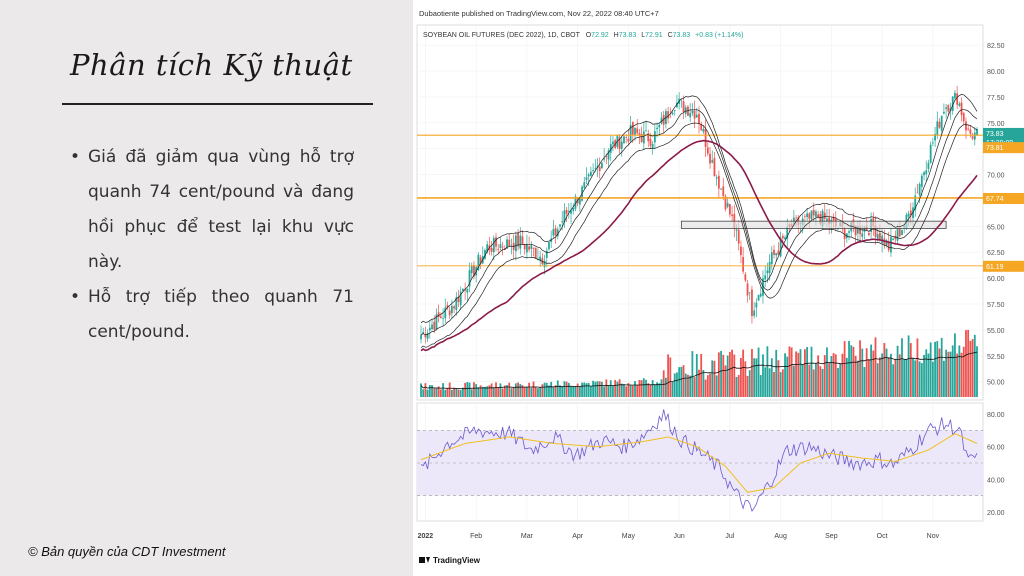 This screenshot has height=576, width=1024. What do you see at coordinates (527, 536) in the screenshot?
I see `time-tick-label: Mar` at bounding box center [527, 536].